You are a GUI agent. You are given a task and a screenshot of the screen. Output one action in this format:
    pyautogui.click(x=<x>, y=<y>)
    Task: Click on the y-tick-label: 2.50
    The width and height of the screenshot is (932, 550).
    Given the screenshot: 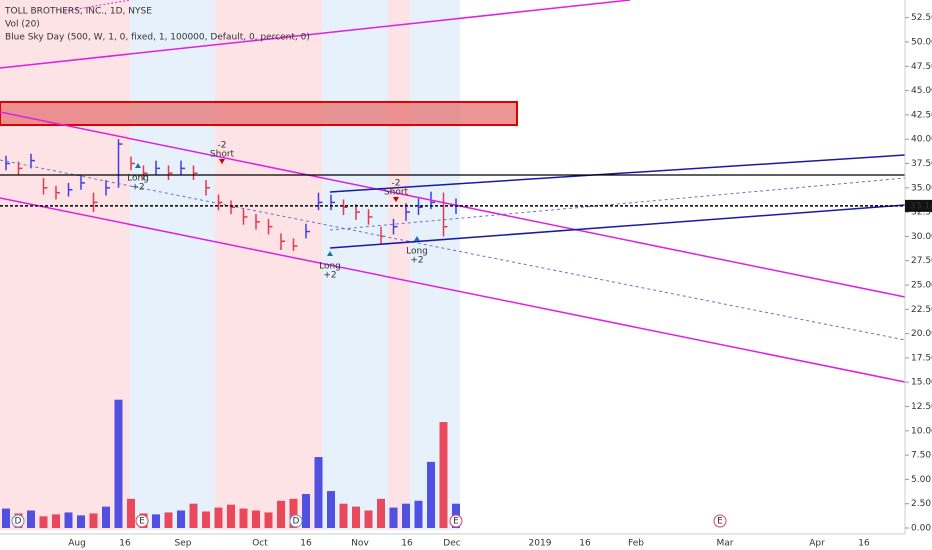 What is the action you would take?
    pyautogui.click(x=921, y=504)
    